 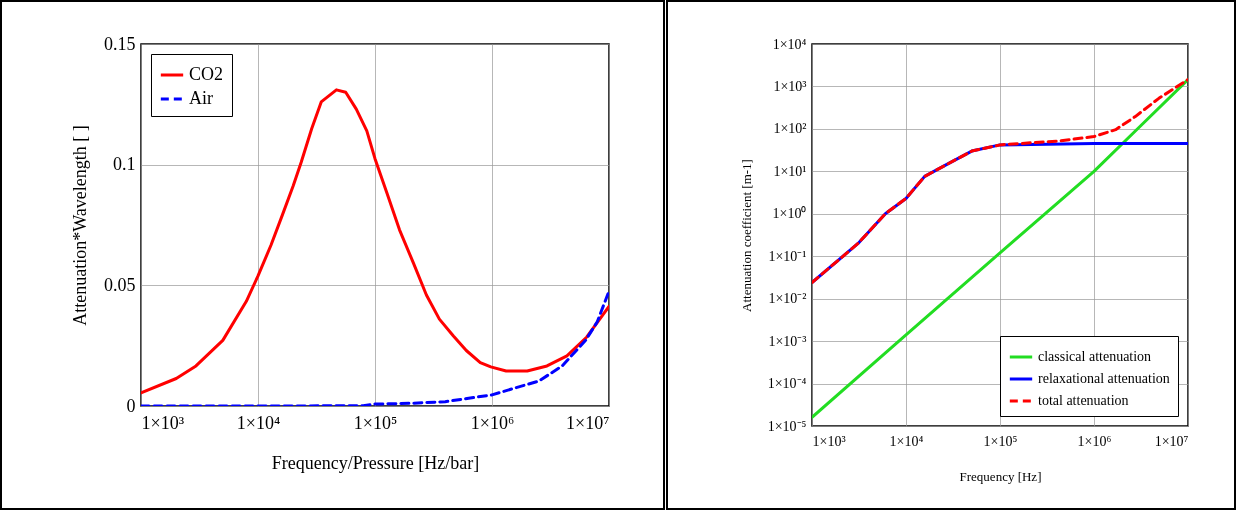 What do you see at coordinates (124, 164) in the screenshot?
I see `y-tick-label: 0.1` at bounding box center [124, 164].